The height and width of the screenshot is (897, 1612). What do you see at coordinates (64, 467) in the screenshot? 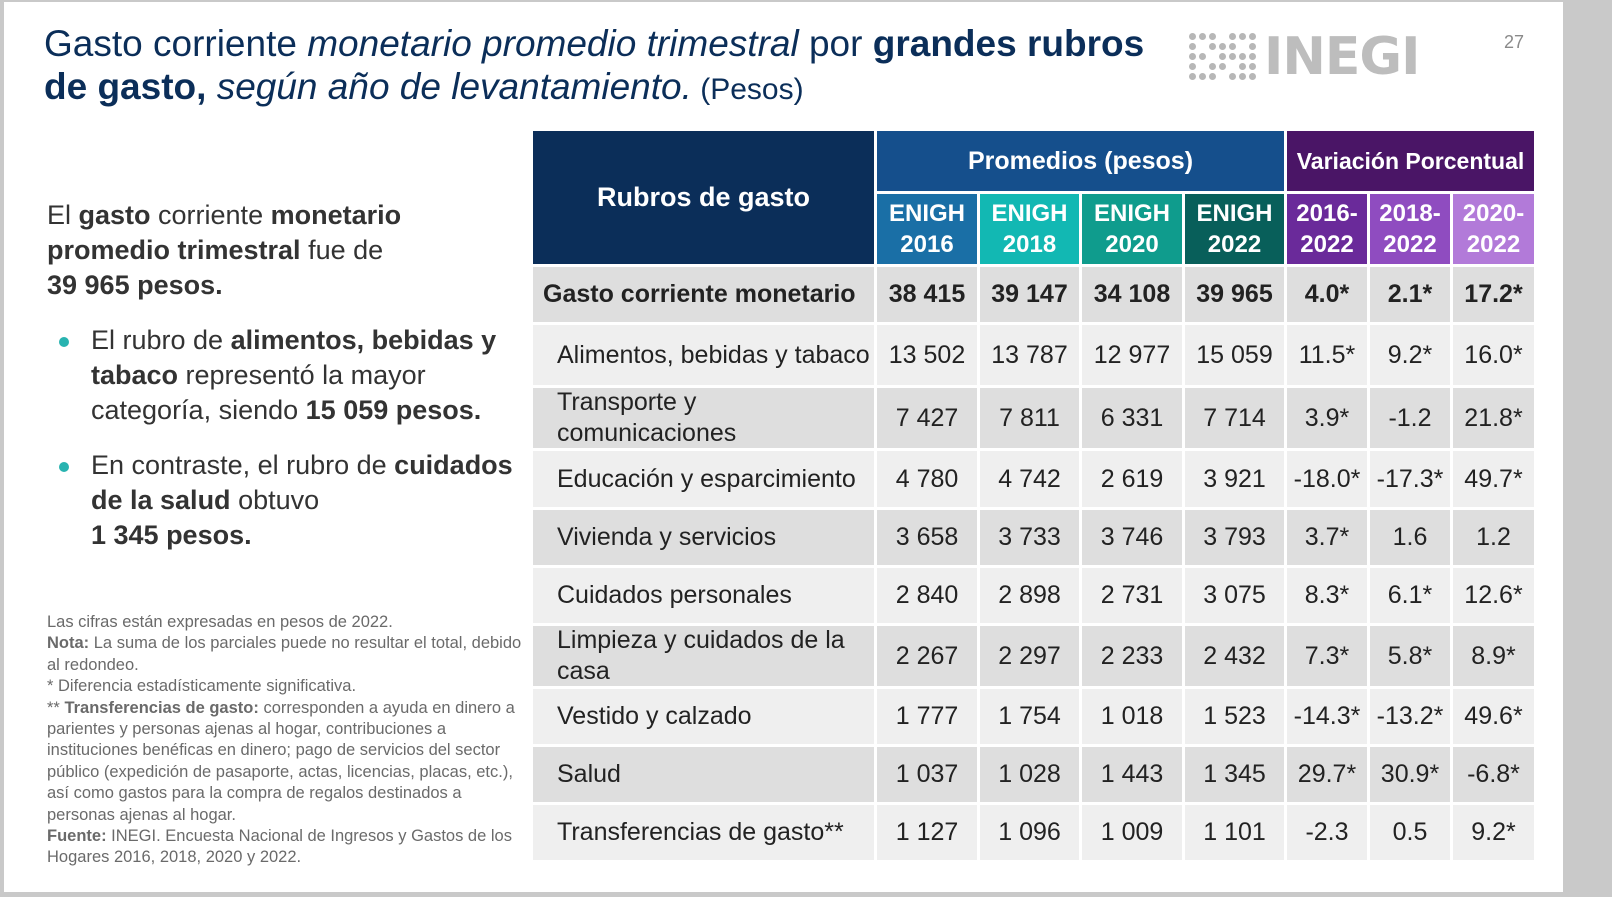
I see `bullet-dot-icon` at bounding box center [64, 467].